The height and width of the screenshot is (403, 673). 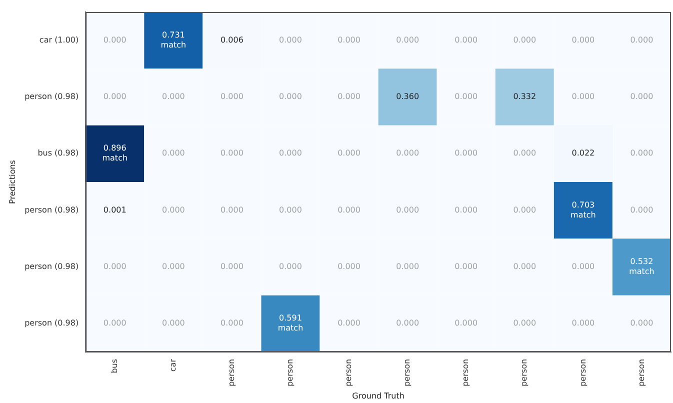 I want to click on data-label: 0.006, so click(x=232, y=39).